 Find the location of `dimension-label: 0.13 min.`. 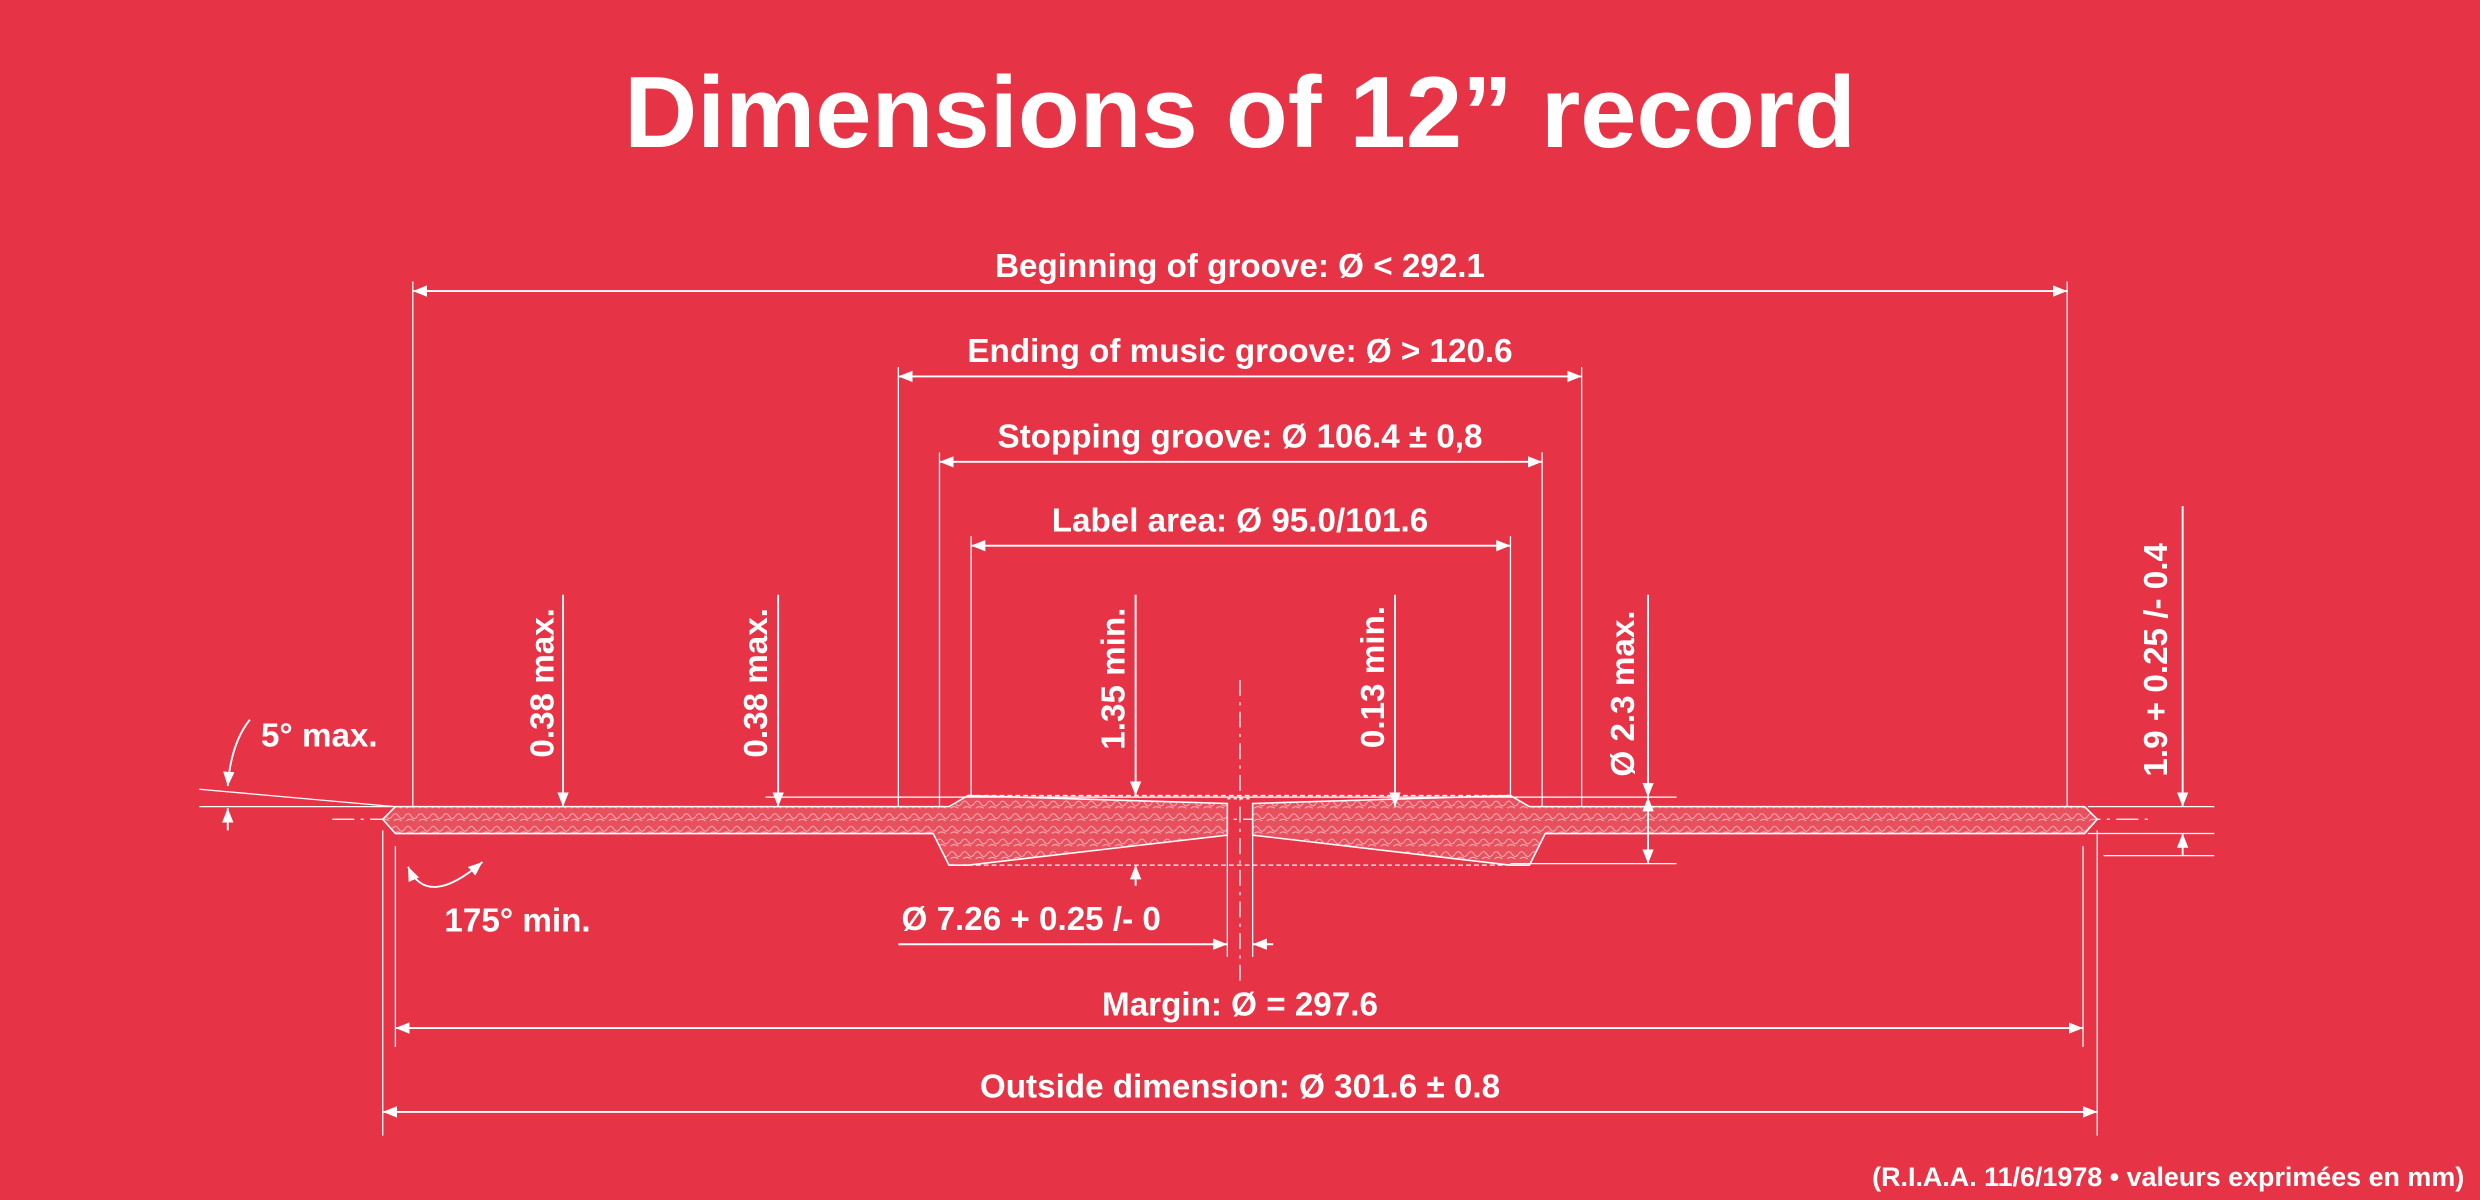

dimension-label: 0.13 min. is located at coordinates (1373, 677).